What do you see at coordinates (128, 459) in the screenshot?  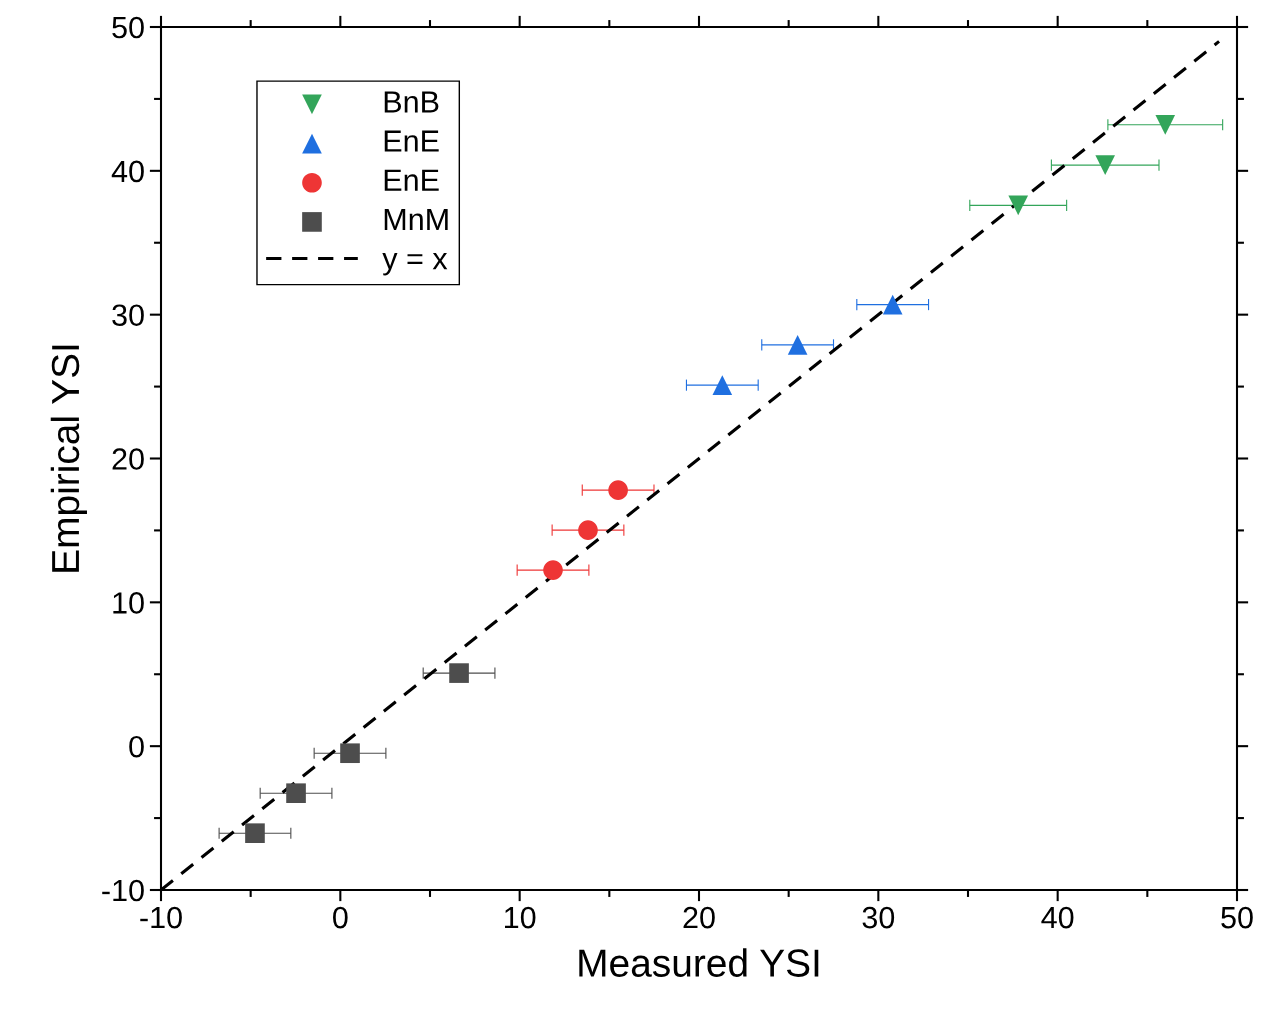 I see `y-tick-label: 20` at bounding box center [128, 459].